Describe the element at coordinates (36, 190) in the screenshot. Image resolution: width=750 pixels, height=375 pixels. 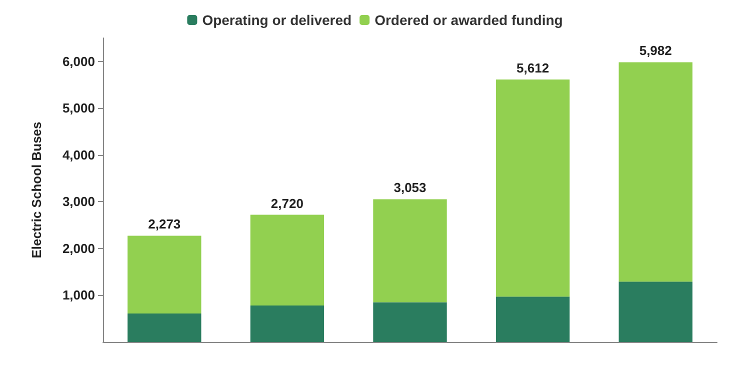
I see `y-axis-title: Electric School Buses` at that location.